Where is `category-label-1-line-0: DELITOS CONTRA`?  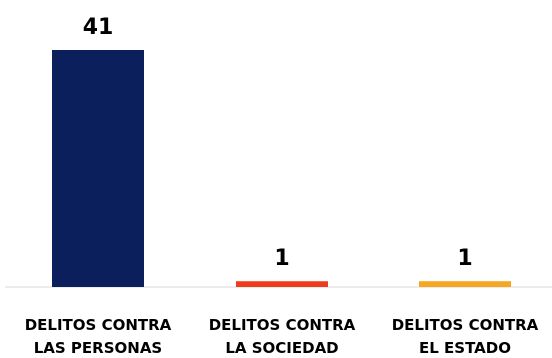 category-label-1-line-0: DELITOS CONTRA is located at coordinates (282, 325).